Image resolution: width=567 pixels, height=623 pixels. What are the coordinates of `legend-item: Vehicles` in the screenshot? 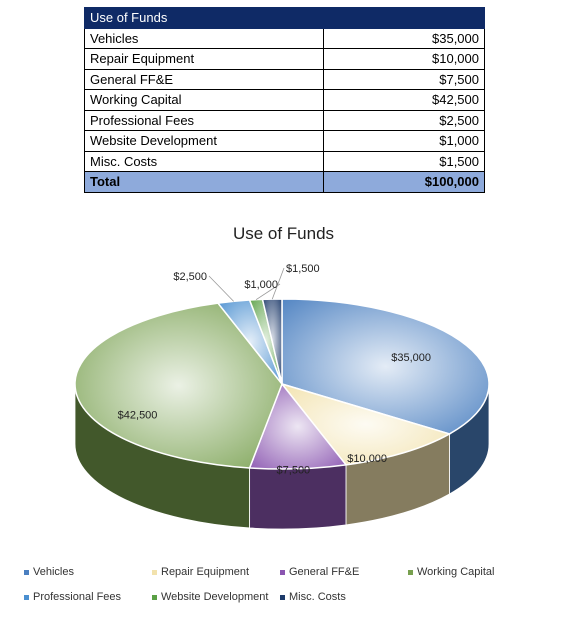 It's located at (49, 572).